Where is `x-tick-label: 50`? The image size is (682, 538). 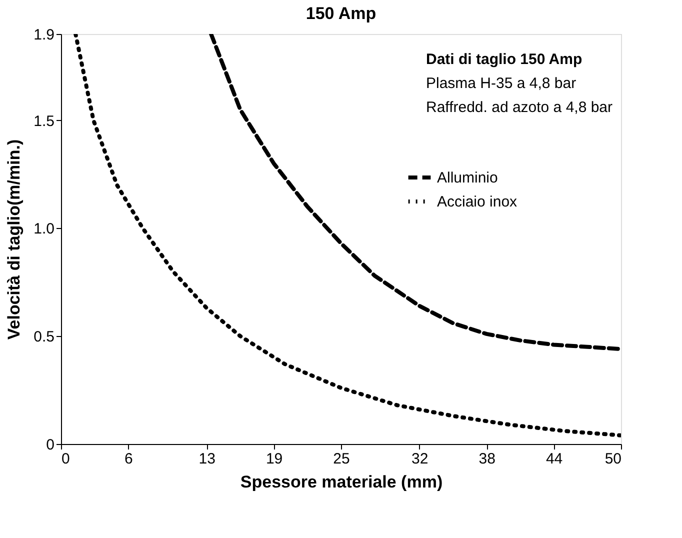
x-tick-label: 50 is located at coordinates (613, 459).